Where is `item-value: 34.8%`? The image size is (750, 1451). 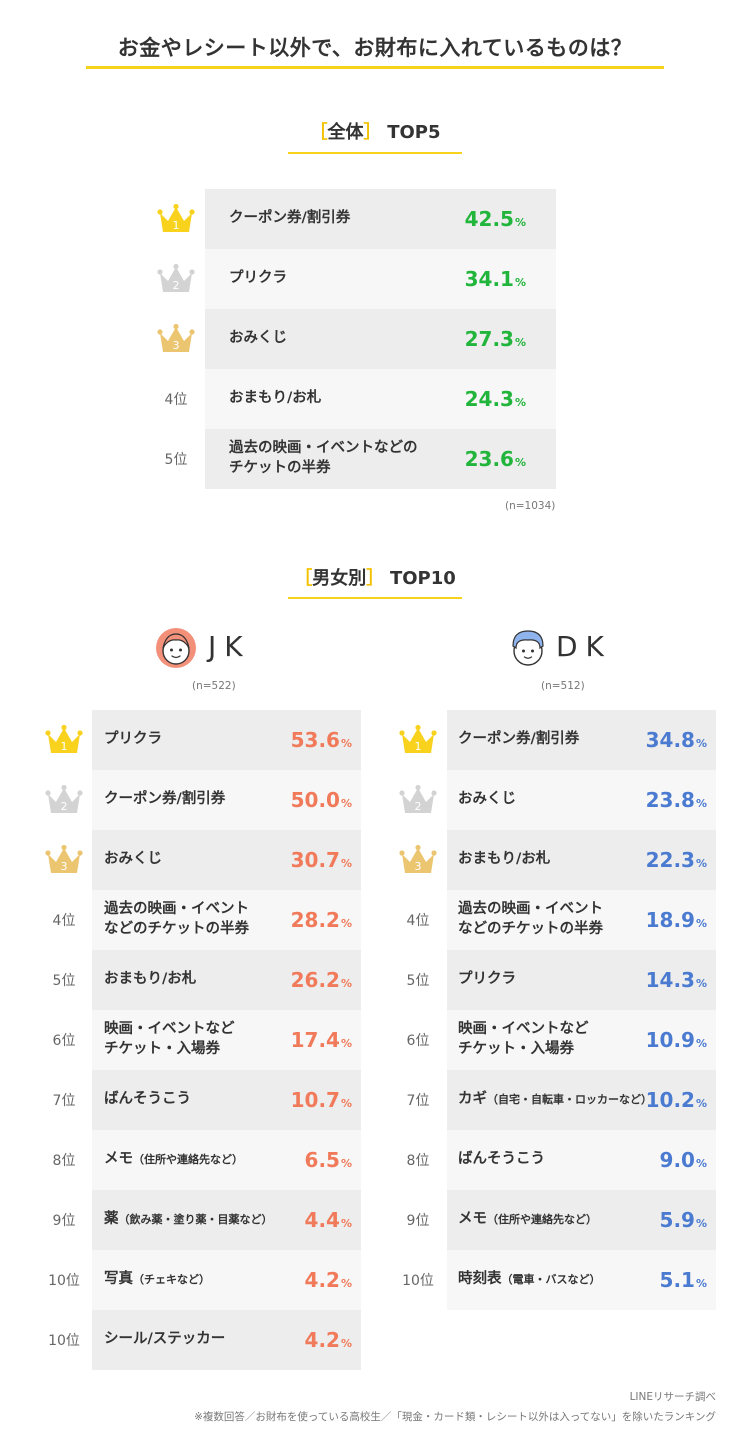 item-value: 34.8% is located at coordinates (652, 740).